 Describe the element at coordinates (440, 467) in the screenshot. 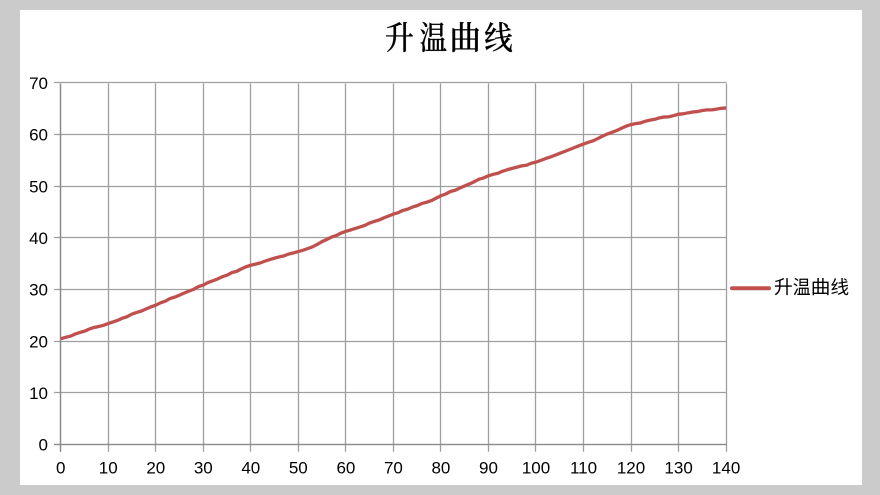

I see `svg-text: 80` at that location.